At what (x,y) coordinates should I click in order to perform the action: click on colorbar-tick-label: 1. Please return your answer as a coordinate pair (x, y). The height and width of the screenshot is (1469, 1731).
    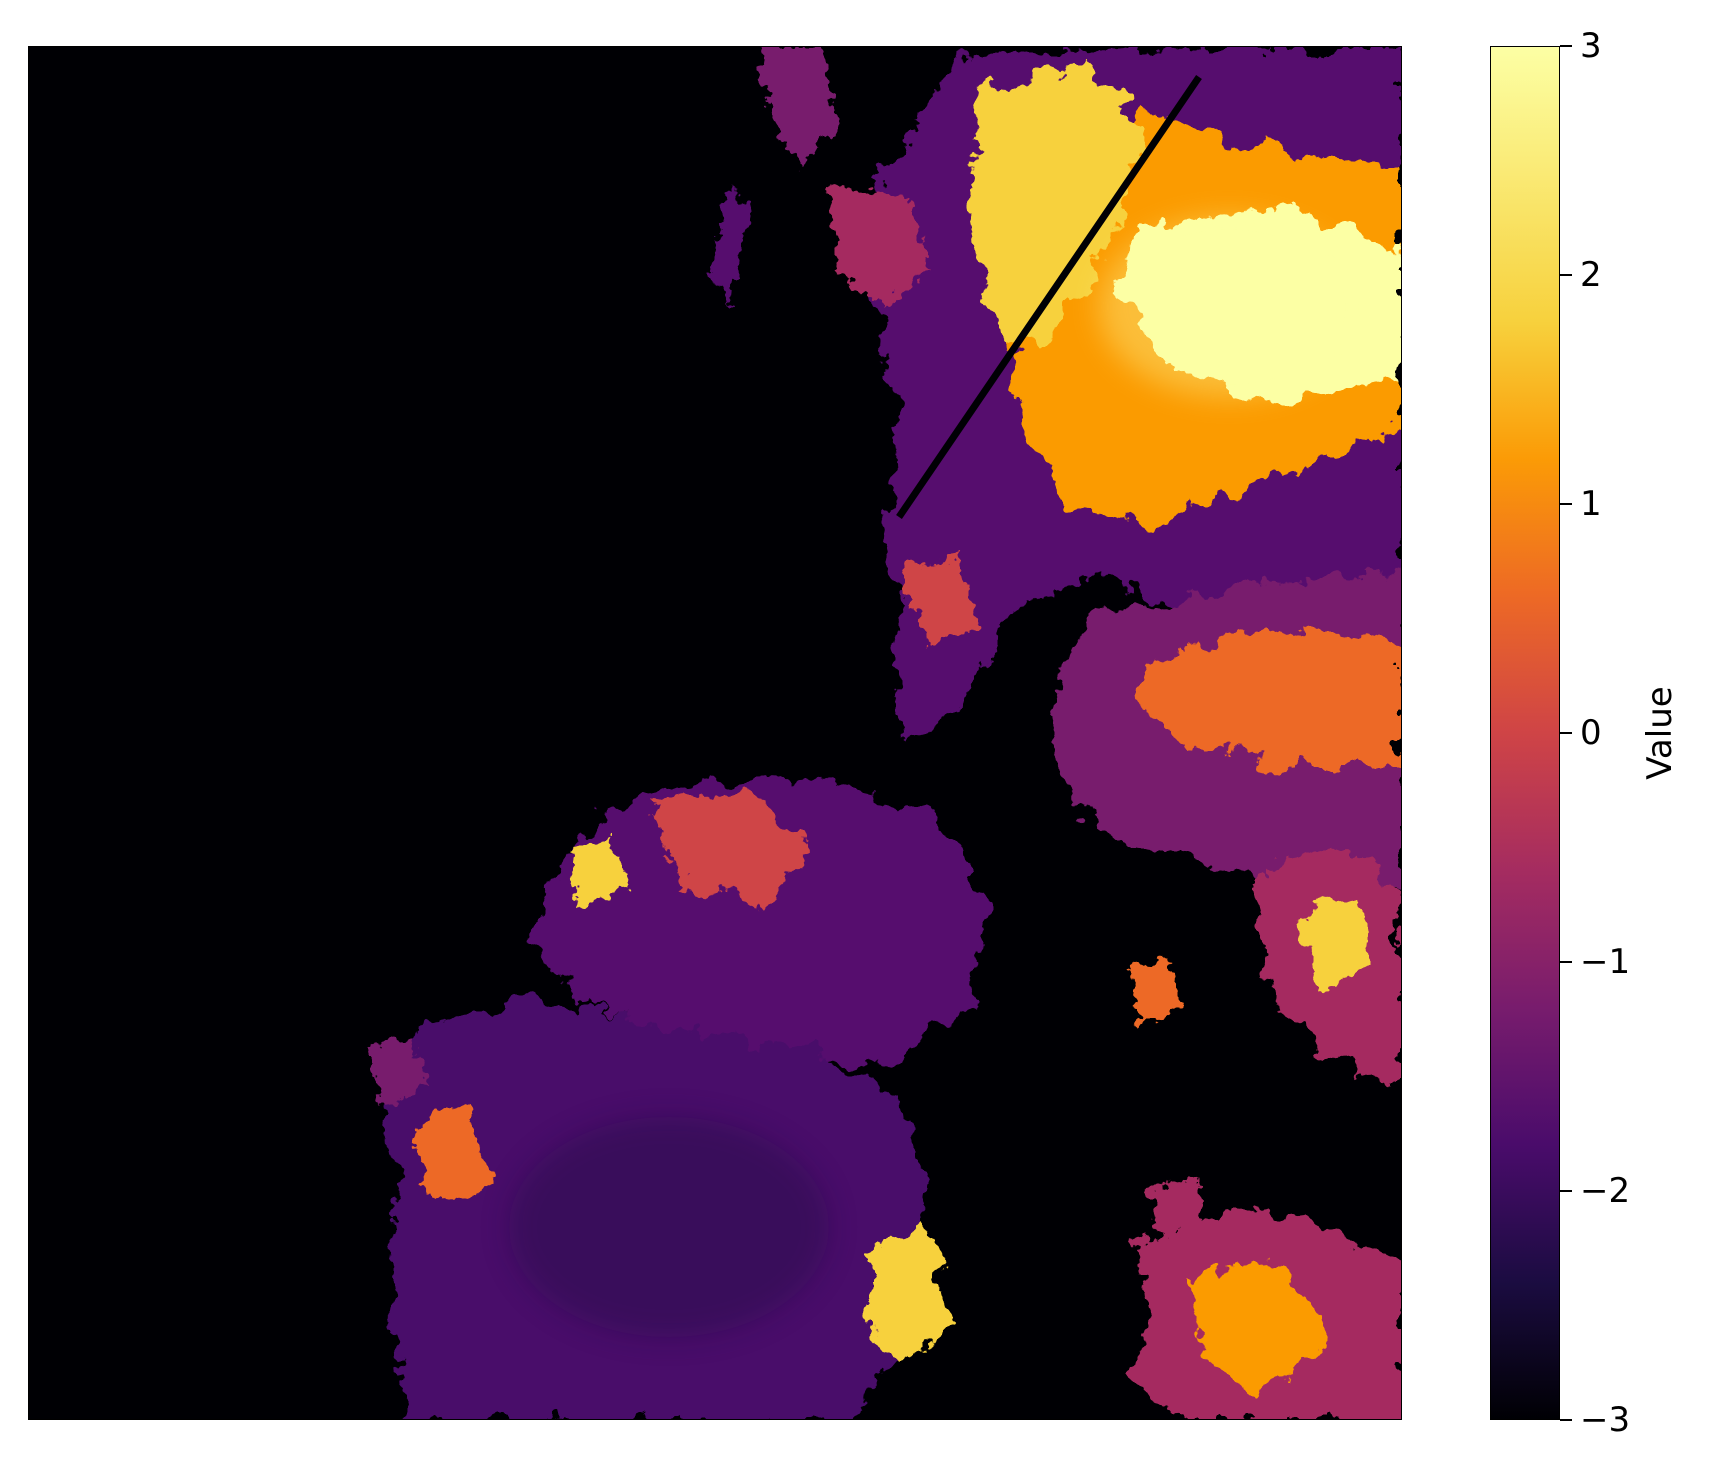
    Looking at the image, I should click on (1591, 504).